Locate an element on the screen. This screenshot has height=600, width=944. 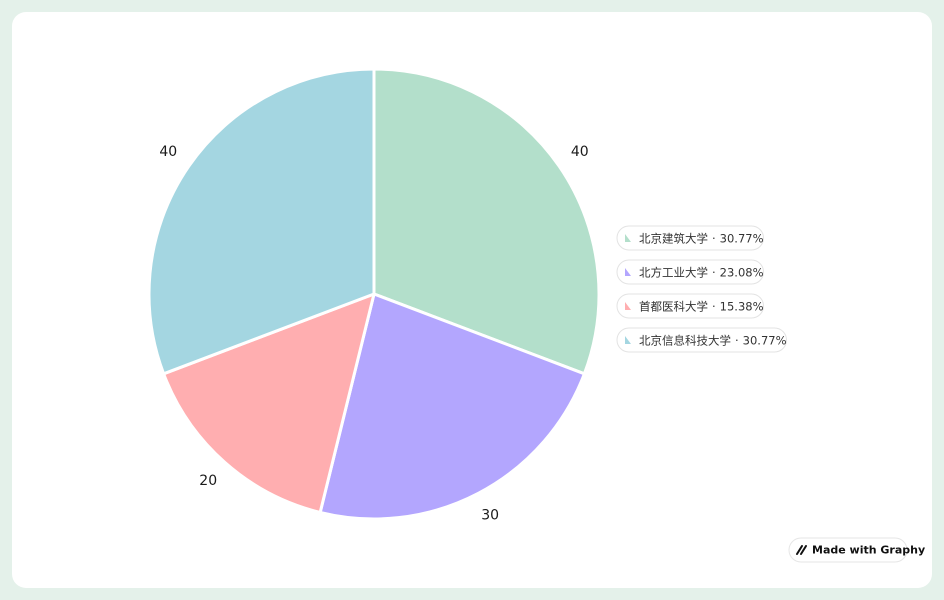
legend-label: 首都医科大学 · 15.38% is located at coordinates (701, 306).